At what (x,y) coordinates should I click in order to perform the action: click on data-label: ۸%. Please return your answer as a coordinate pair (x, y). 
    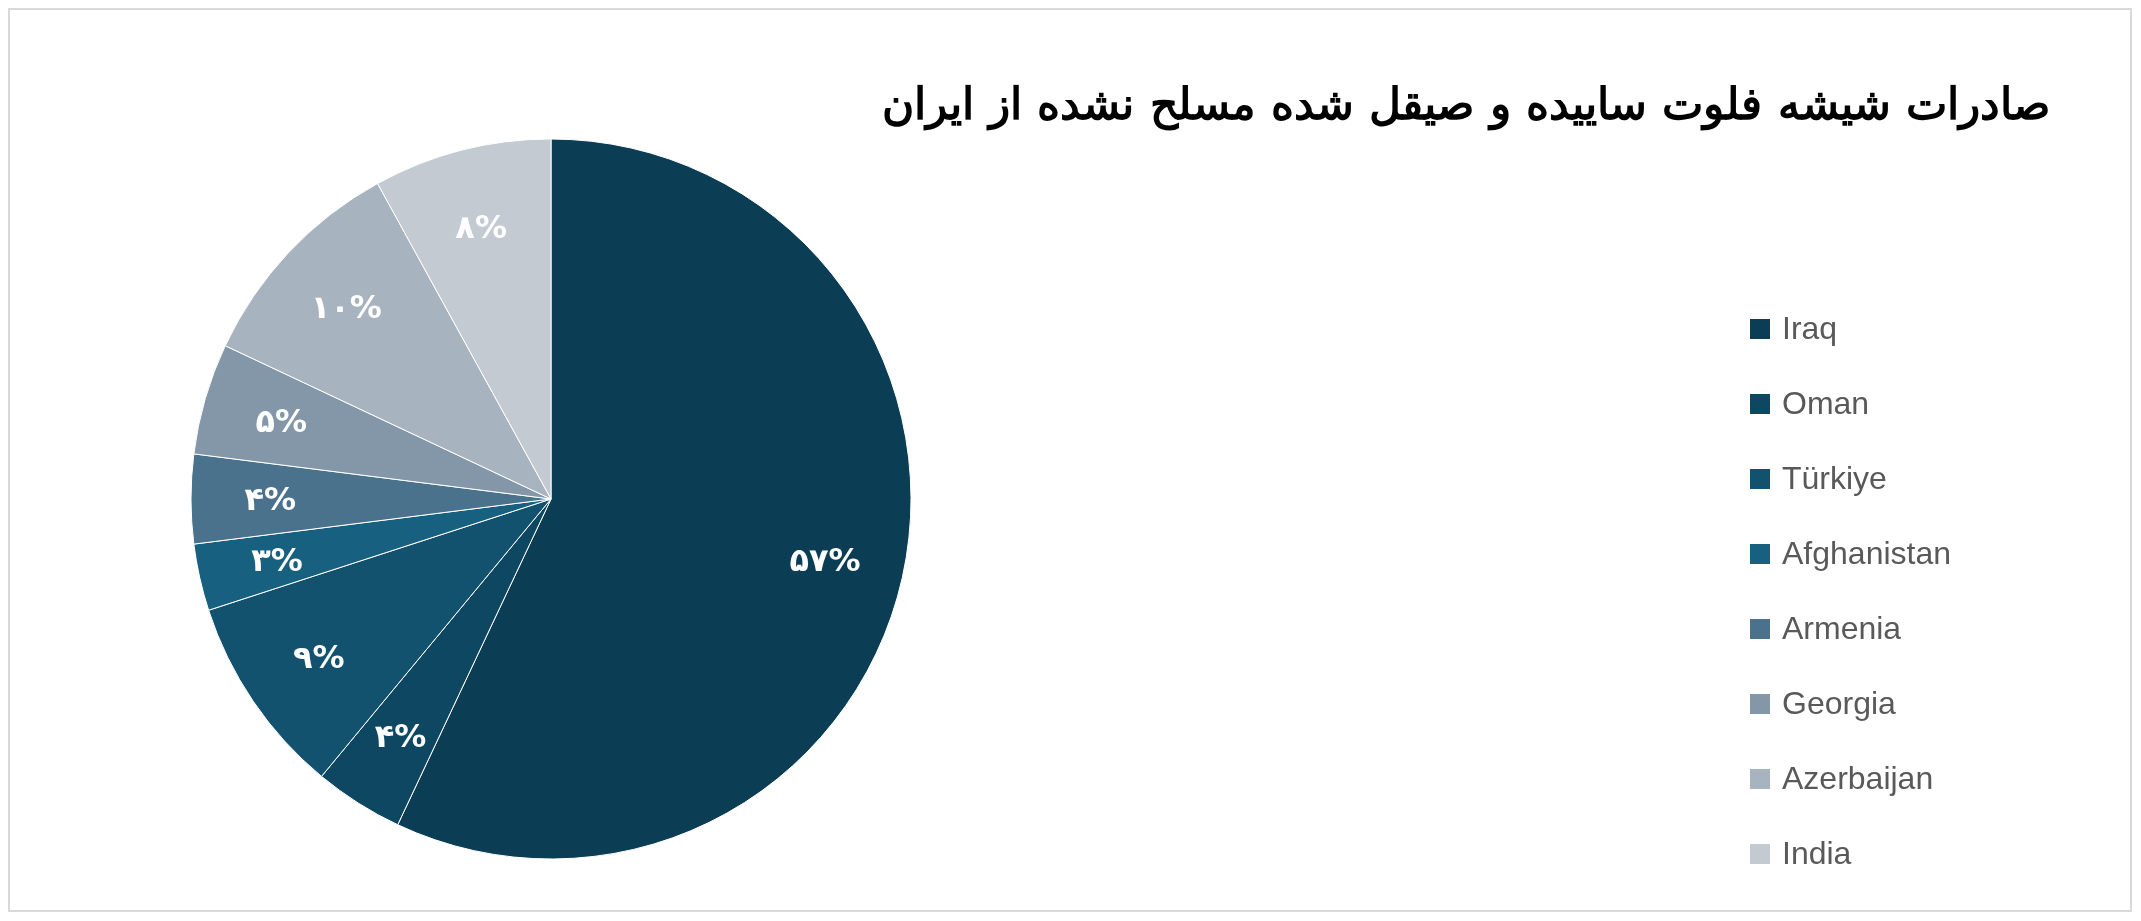
    Looking at the image, I should click on (481, 227).